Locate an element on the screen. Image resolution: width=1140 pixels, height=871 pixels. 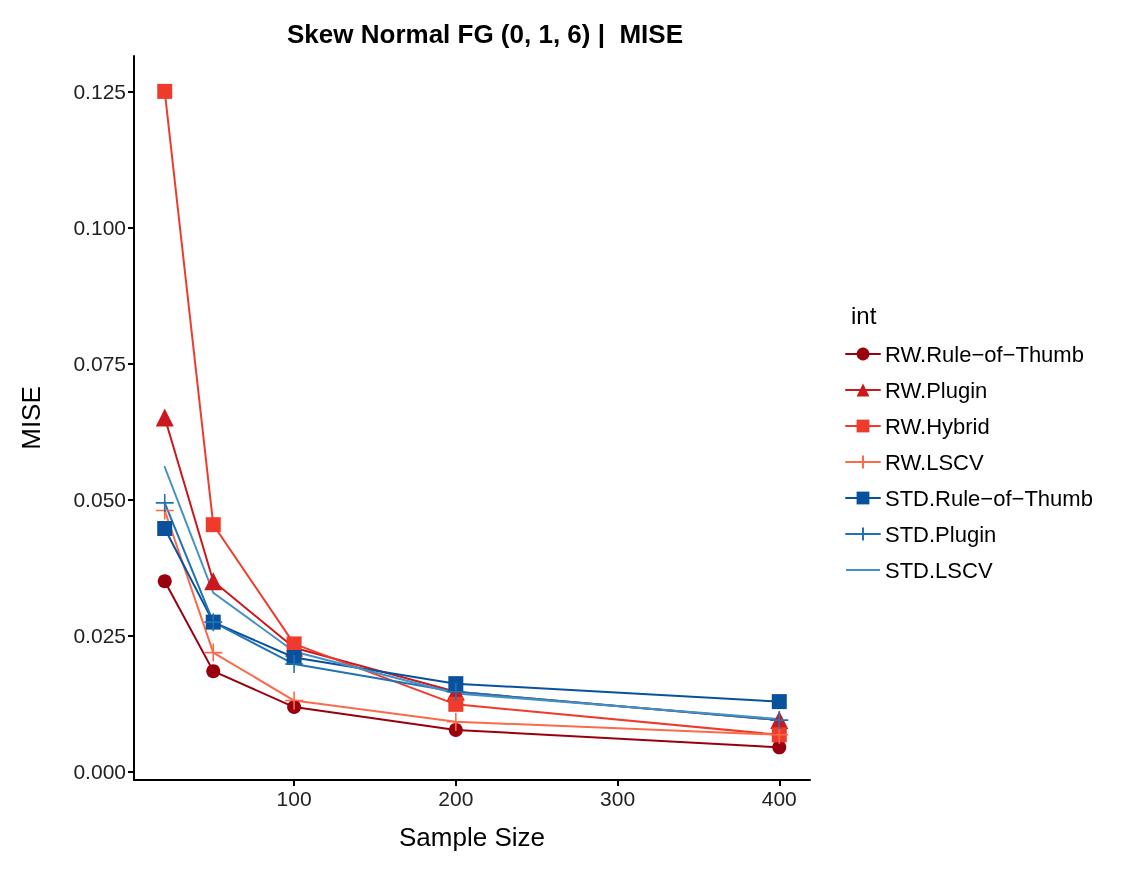
legend-label: RW.LSCV is located at coordinates (934, 462).